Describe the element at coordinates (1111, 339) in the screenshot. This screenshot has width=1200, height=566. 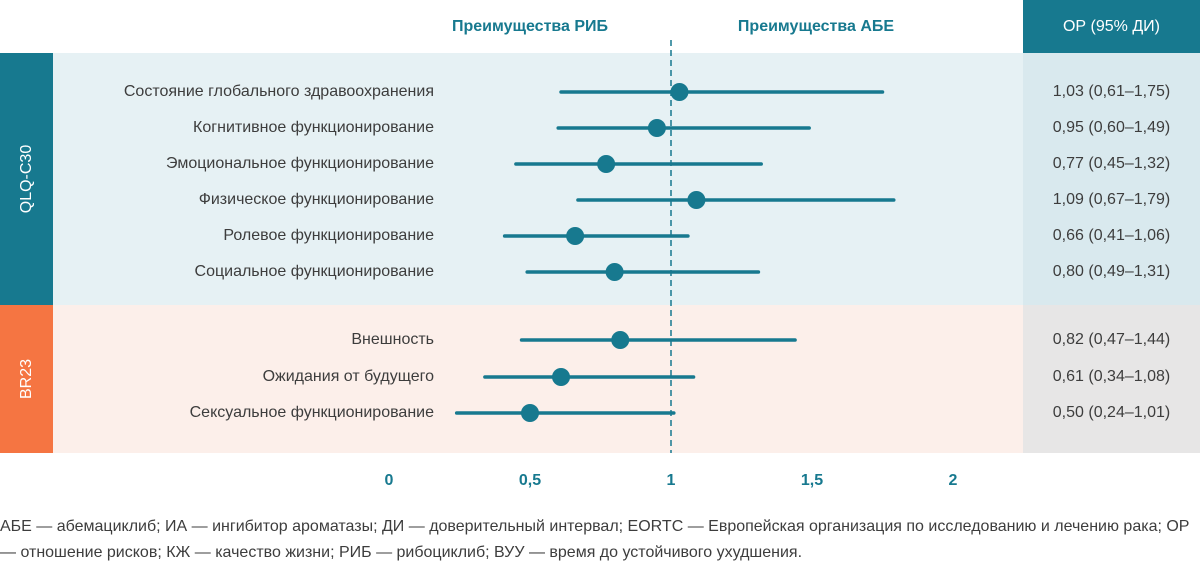
I see `or-value: 0,82 (0,47–1,44)` at that location.